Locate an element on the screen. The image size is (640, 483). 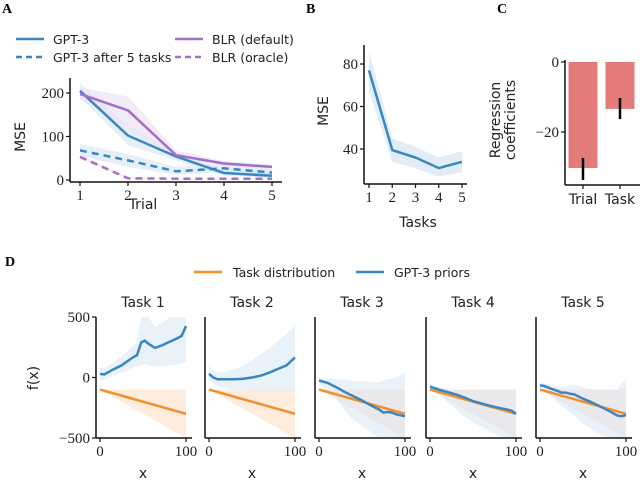
panel-d-task1: 0 100 x Task 1 500 0 −500 is located at coordinates (128, 388).